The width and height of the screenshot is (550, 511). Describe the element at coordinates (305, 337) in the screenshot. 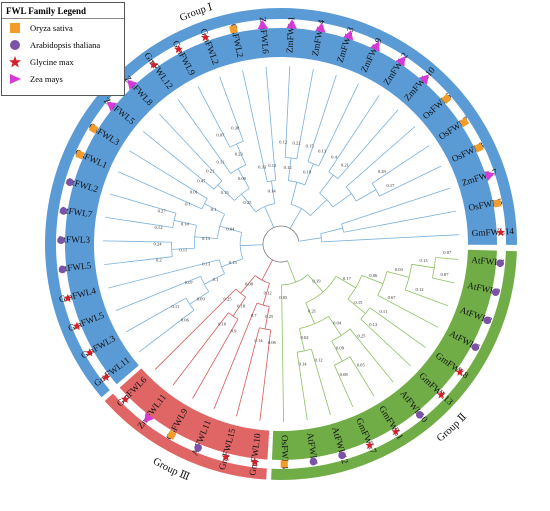

I see `branch-value: 0.02` at that location.